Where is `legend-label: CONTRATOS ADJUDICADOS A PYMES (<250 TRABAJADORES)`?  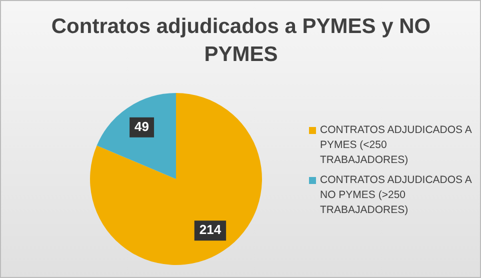 legend-label: CONTRATOS ADJUDICADOS A PYMES (<250 TRABAJADORES) is located at coordinates (396, 145).